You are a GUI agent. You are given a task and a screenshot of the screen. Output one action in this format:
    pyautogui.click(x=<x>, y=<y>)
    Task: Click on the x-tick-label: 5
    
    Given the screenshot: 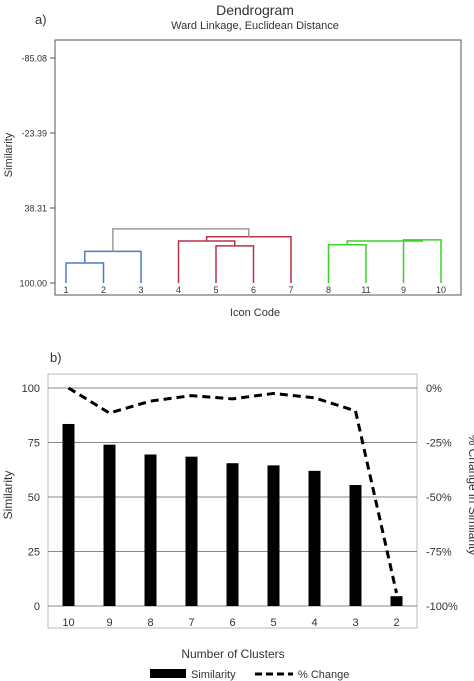 What is the action you would take?
    pyautogui.click(x=273, y=623)
    